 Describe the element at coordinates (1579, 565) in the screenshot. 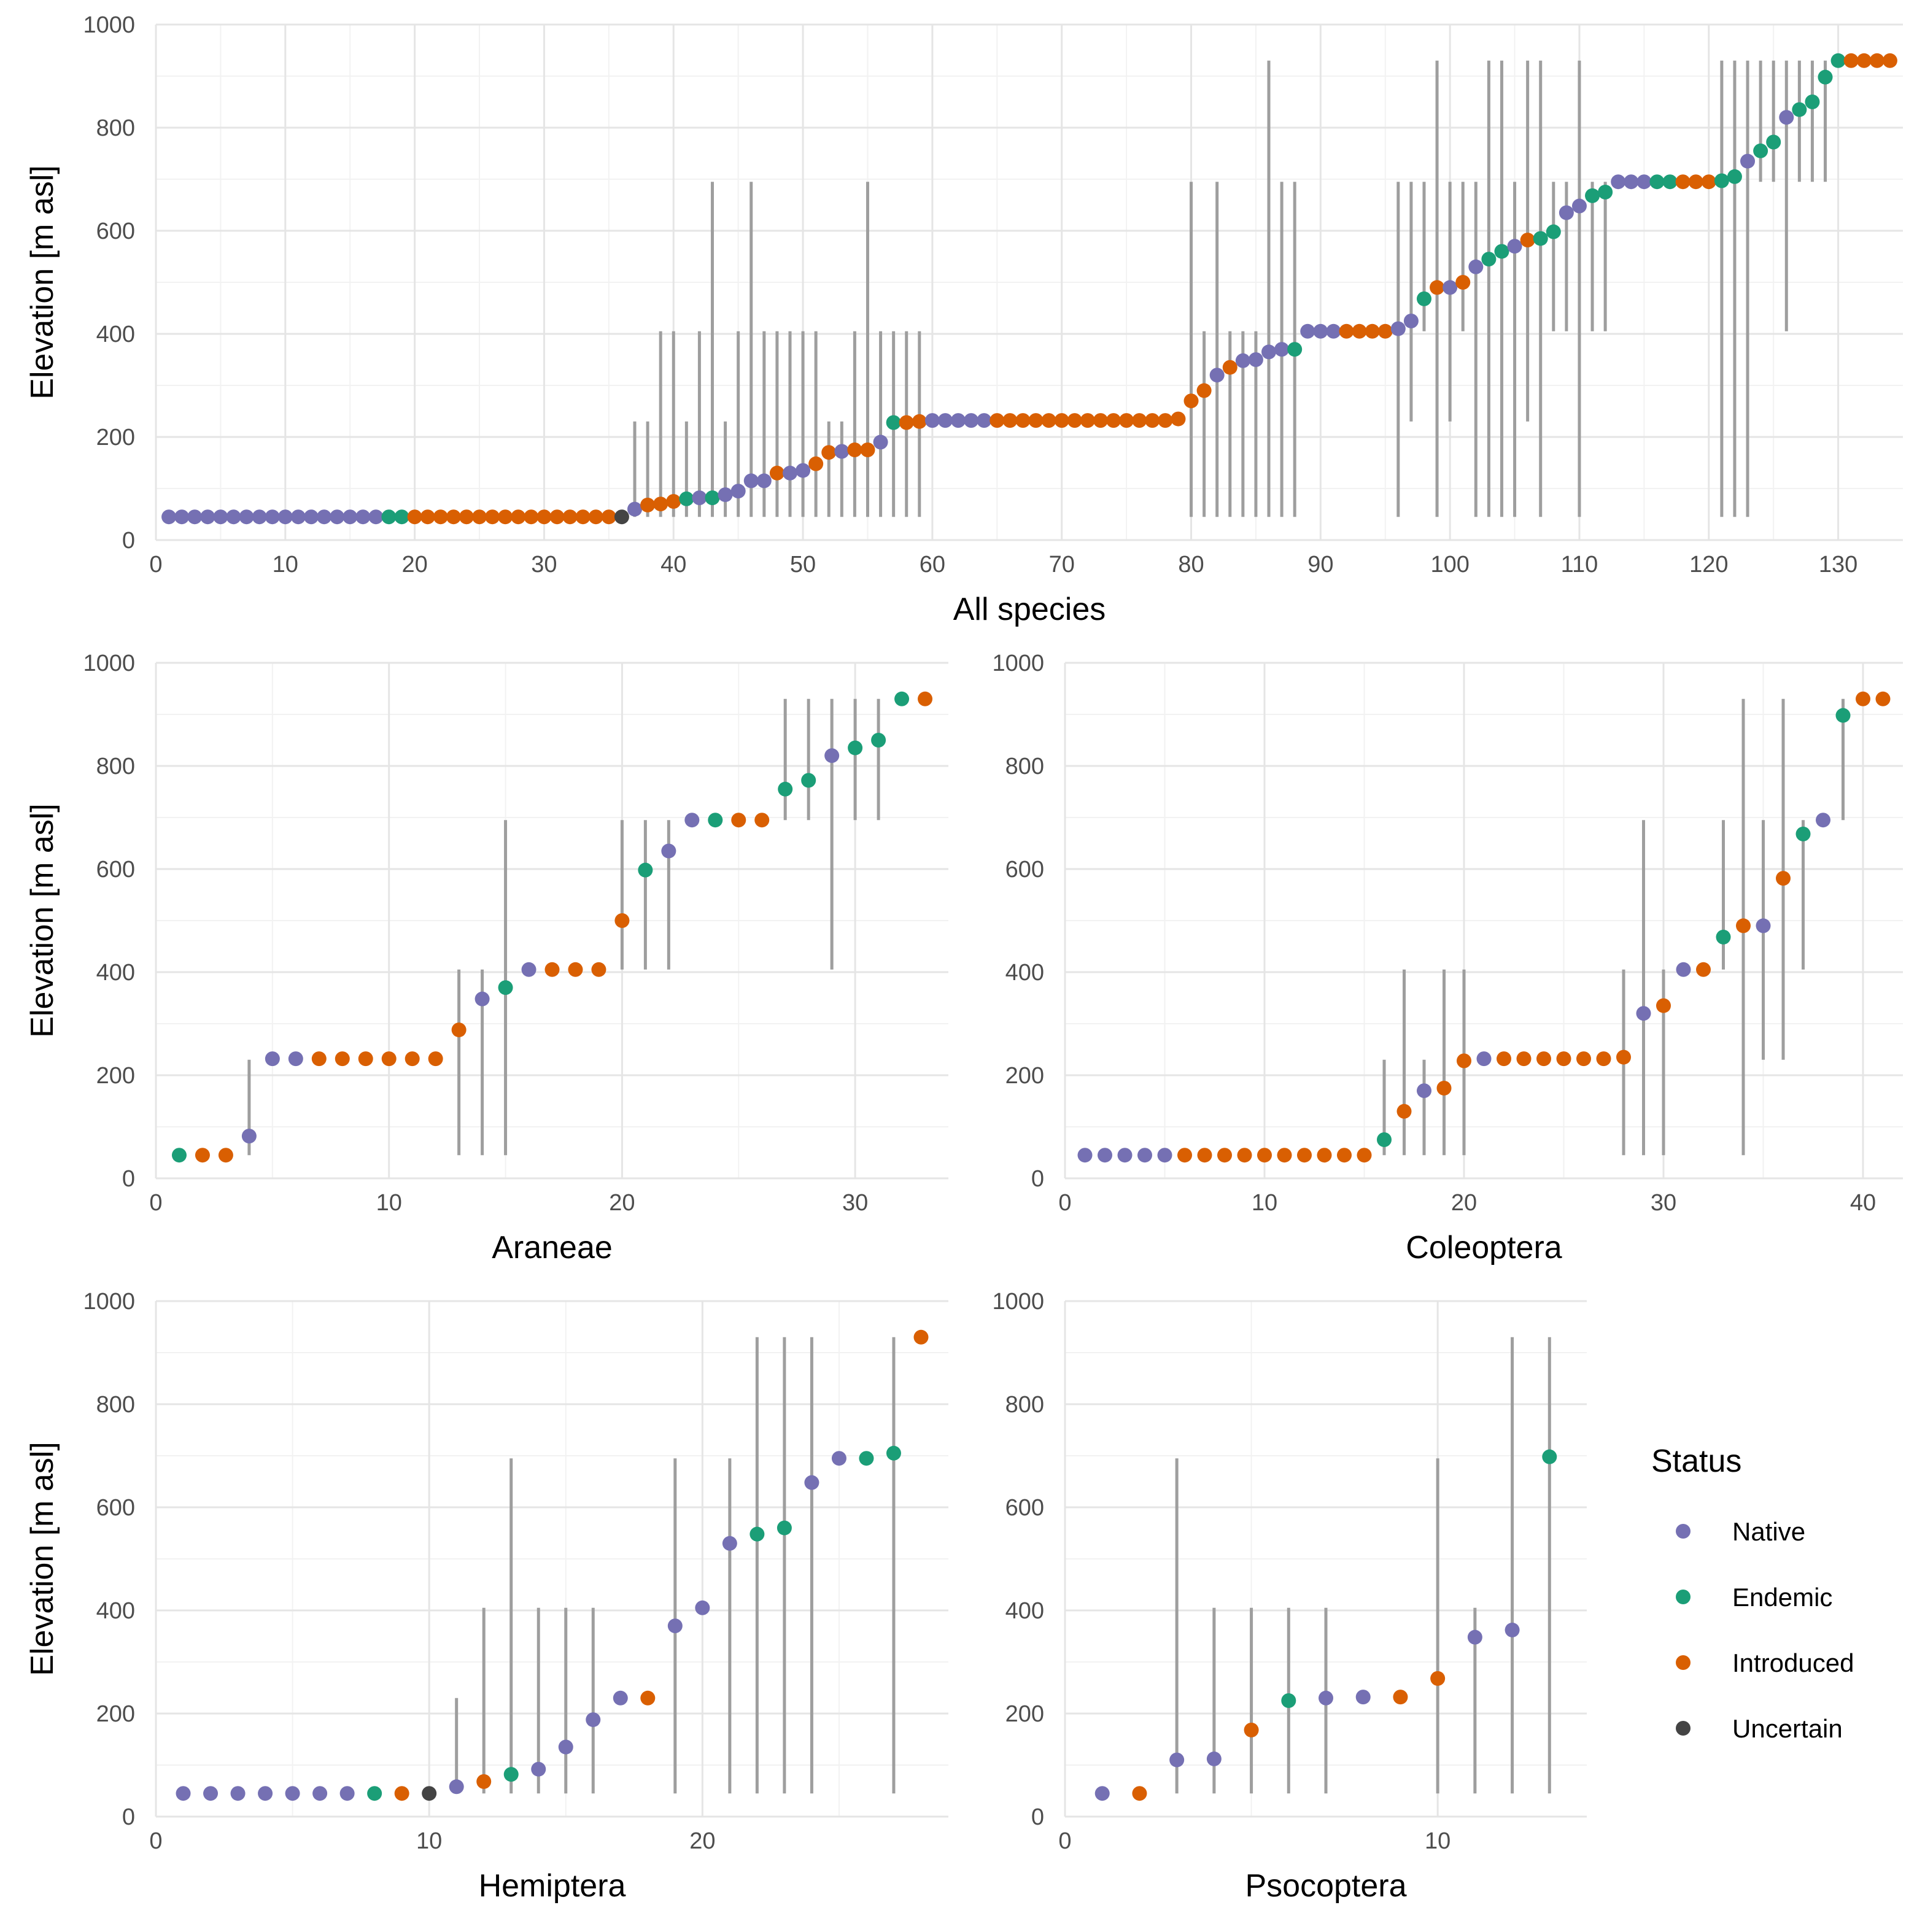

I see `x-tick-label: 110` at that location.